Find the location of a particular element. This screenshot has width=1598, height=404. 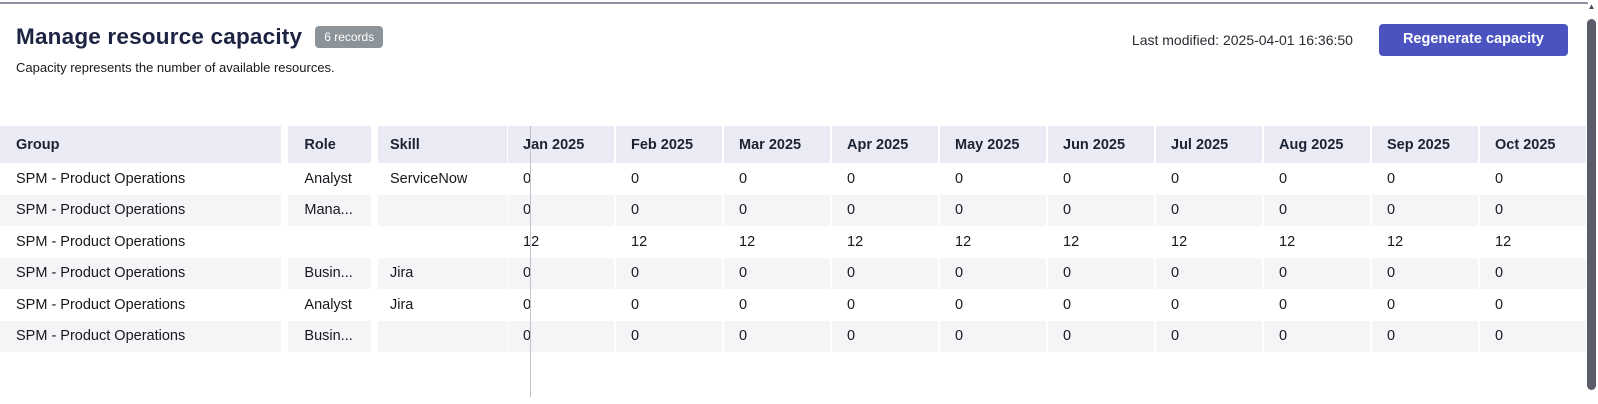

cell-role is located at coordinates (329, 242).